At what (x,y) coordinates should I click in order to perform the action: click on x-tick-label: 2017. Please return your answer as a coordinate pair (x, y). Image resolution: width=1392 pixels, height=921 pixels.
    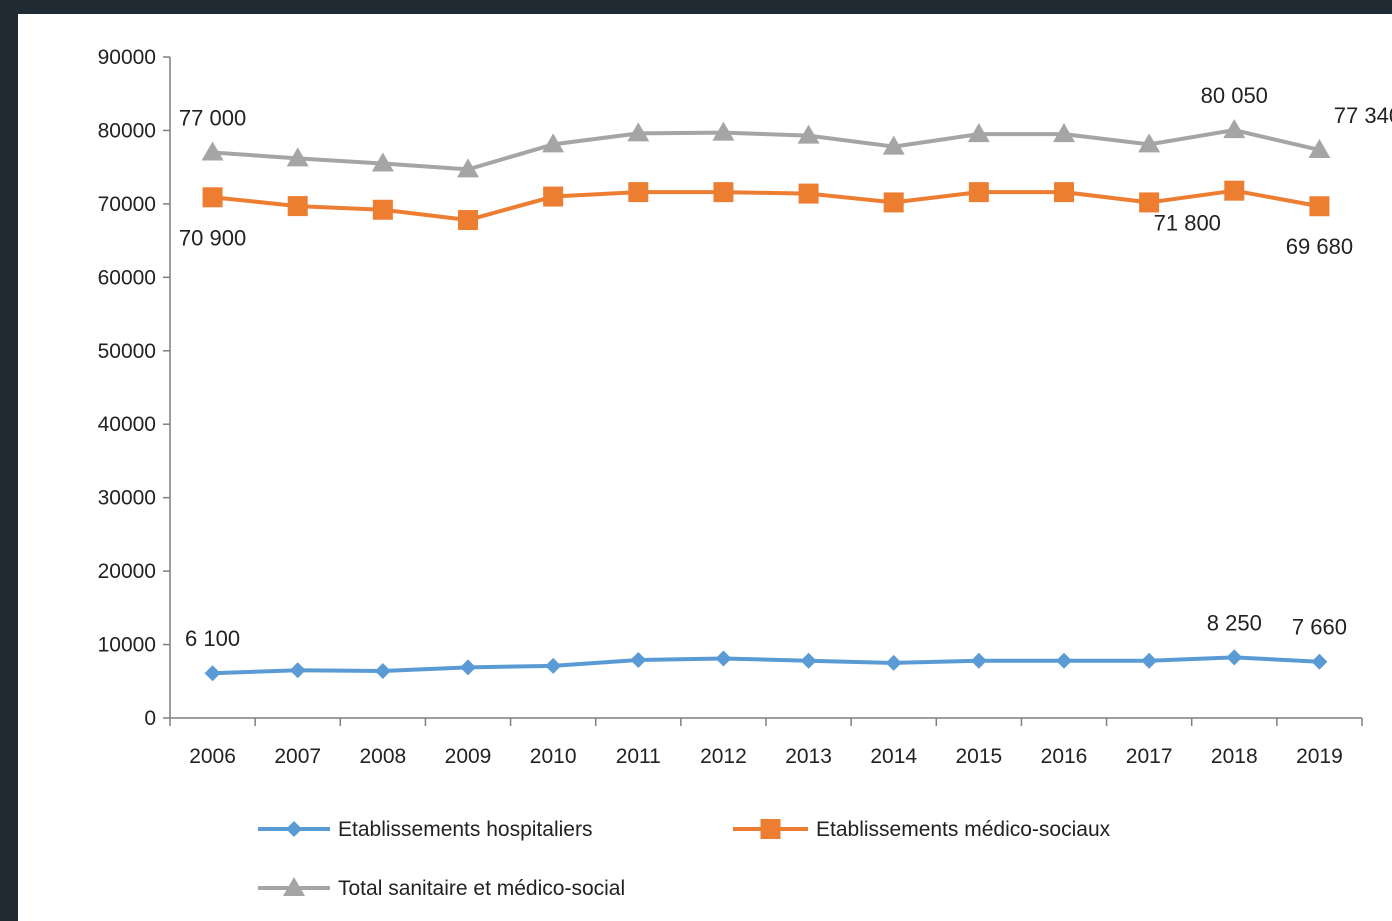
    Looking at the image, I should click on (1149, 756).